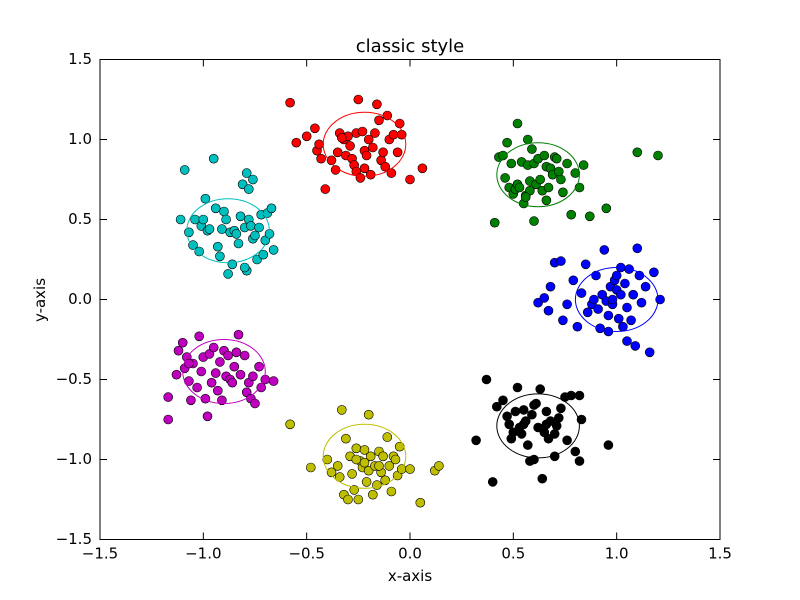 The width and height of the screenshot is (800, 600). Describe the element at coordinates (74, 539) in the screenshot. I see `y-tick-label: −1.5` at that location.